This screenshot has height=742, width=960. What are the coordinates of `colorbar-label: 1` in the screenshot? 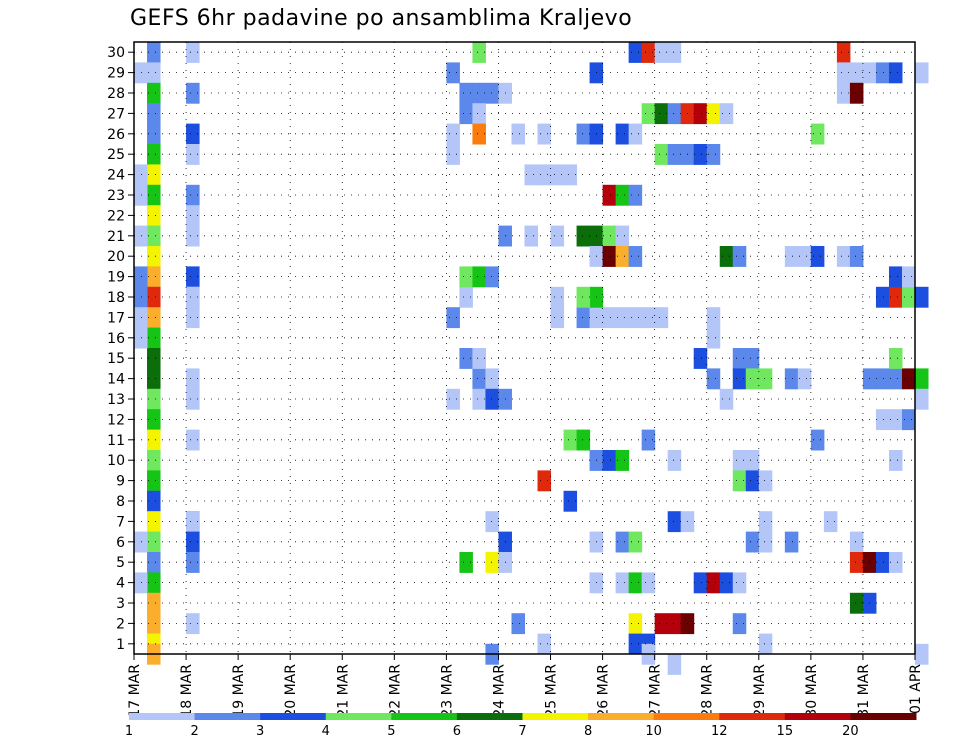 It's located at (129, 731).